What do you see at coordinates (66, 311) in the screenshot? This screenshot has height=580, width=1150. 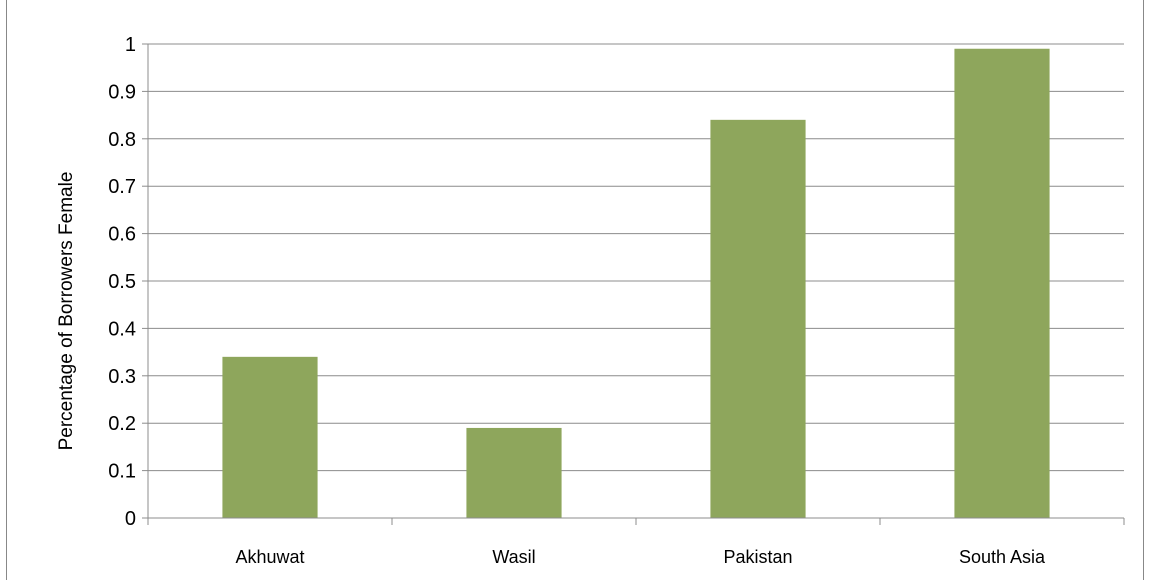 I see `y-axis-title: Percentage of Borrowers Female` at bounding box center [66, 311].